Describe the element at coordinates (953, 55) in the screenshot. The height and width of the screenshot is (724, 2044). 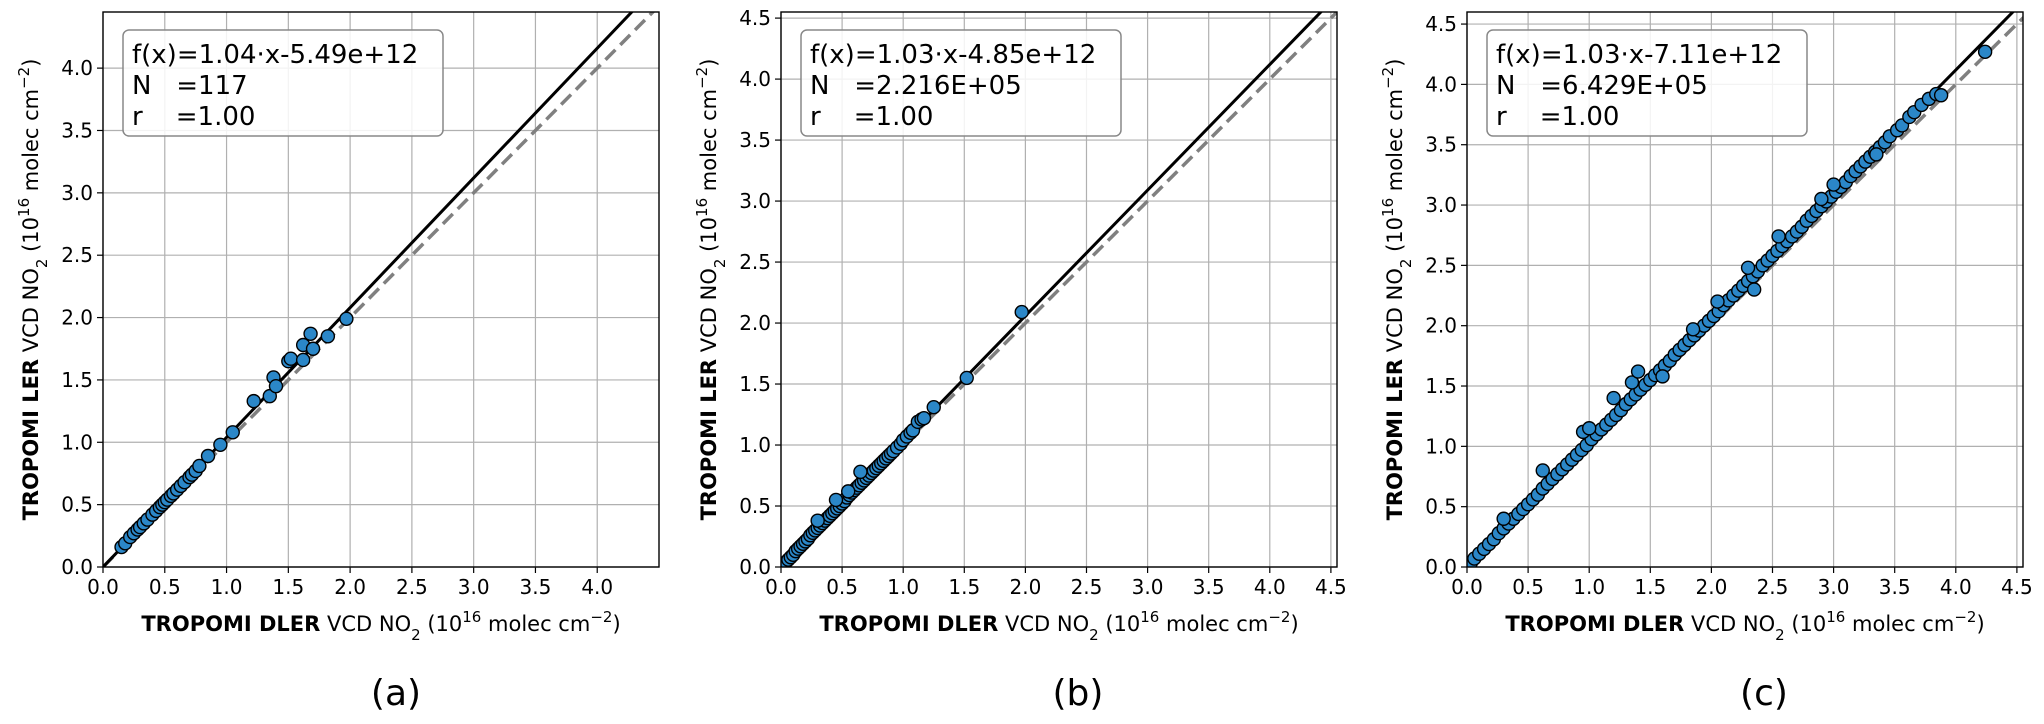
I see `legend-line: f(x)=1.03·x-4.85e+12` at that location.